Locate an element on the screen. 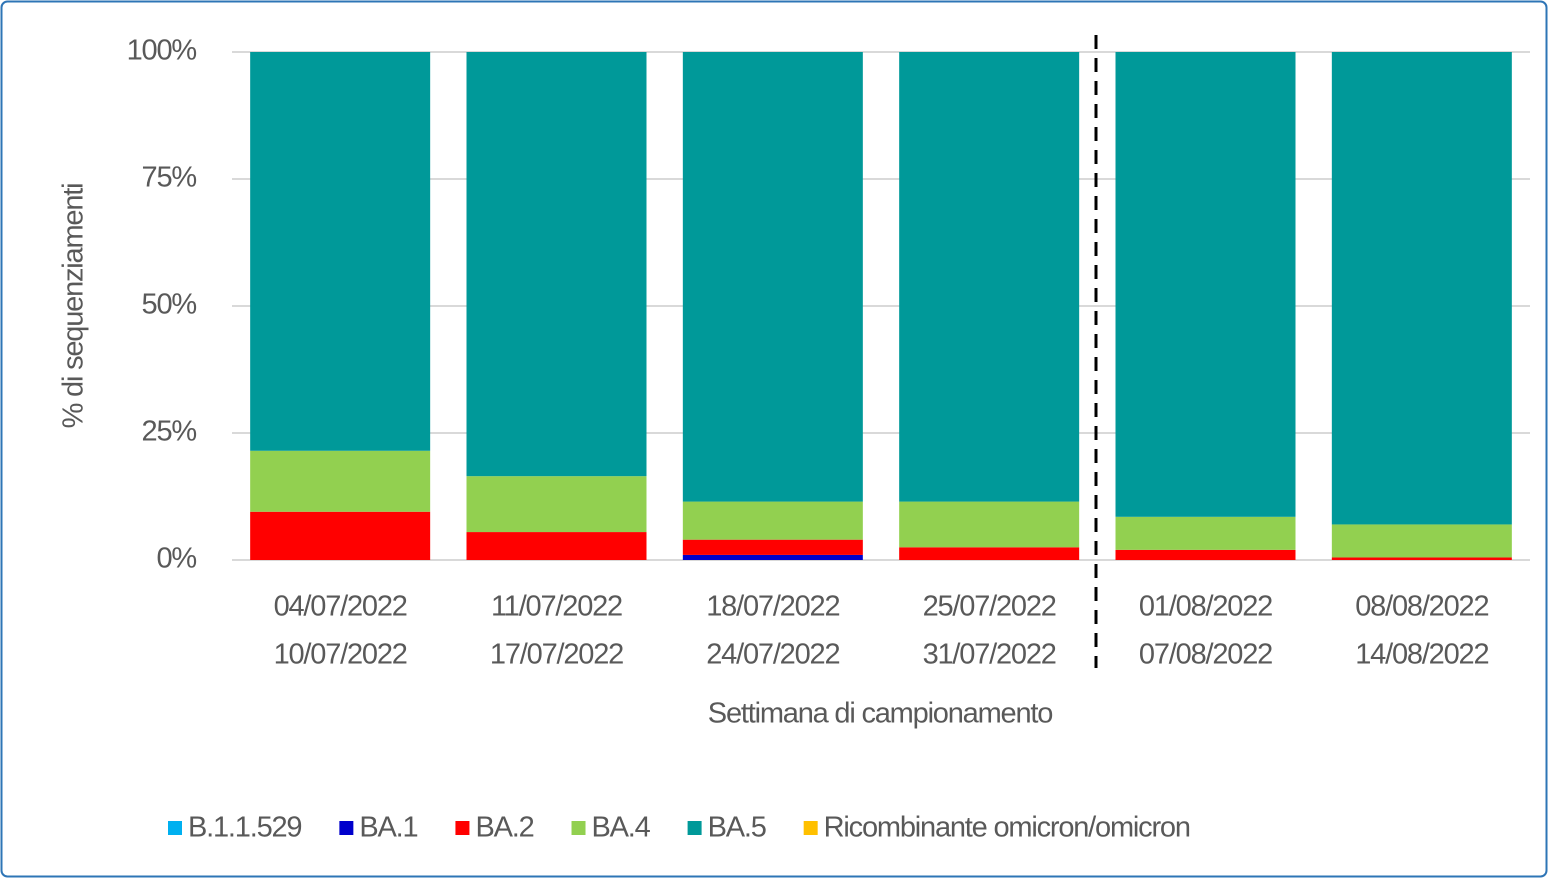  x-tick-label: 25/07/2022 is located at coordinates (989, 607).